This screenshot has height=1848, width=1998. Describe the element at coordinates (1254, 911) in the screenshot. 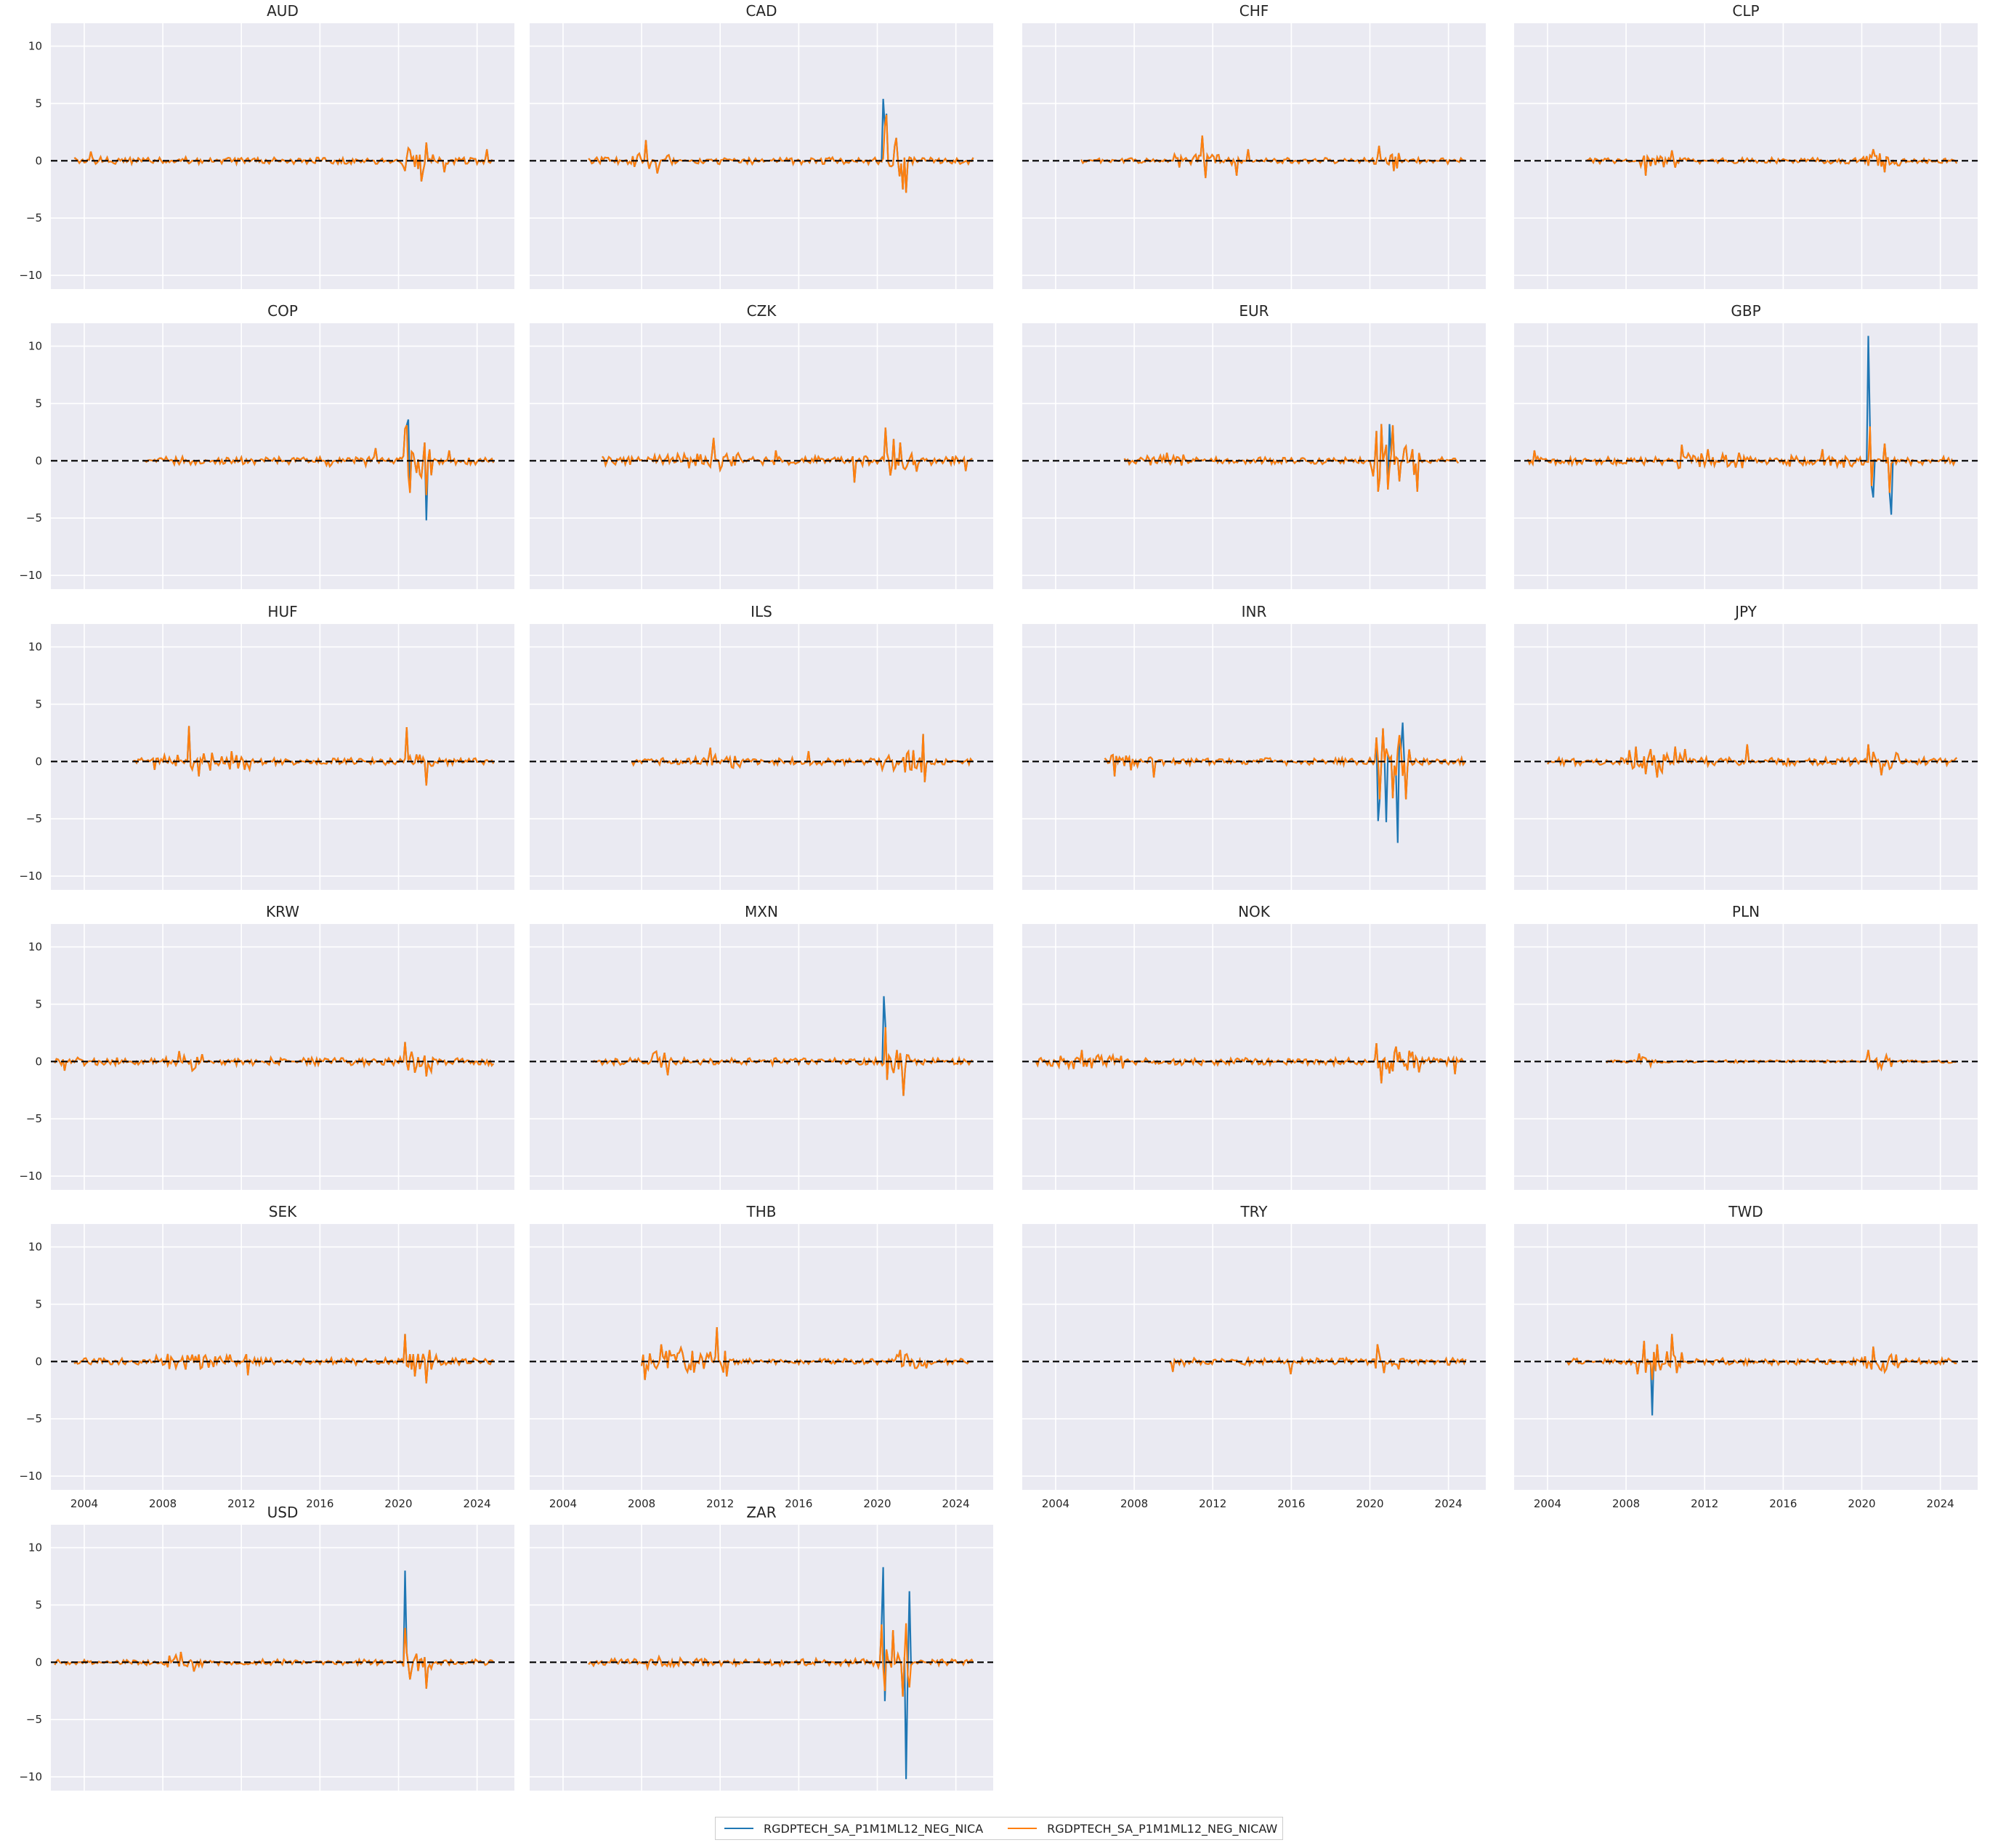

I see `panel-title: NOK` at that location.